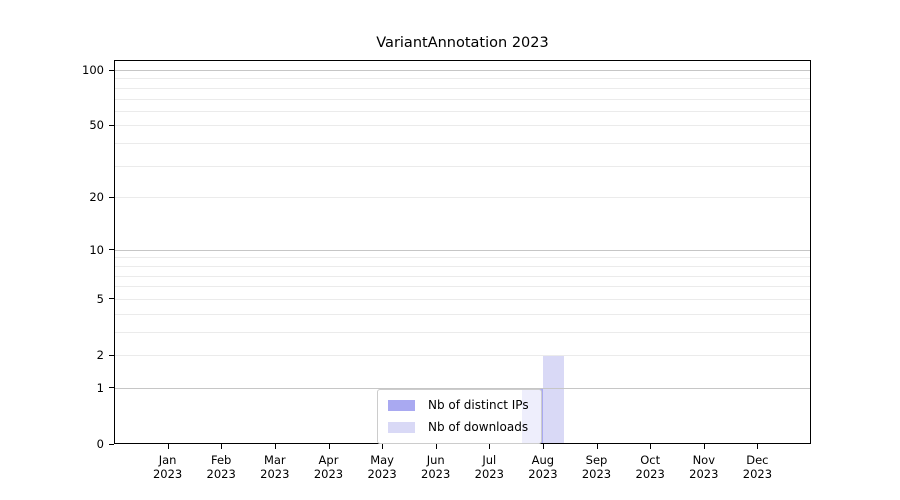 The image size is (900, 500). What do you see at coordinates (222, 446) in the screenshot?
I see `x-tick-feb` at bounding box center [222, 446].